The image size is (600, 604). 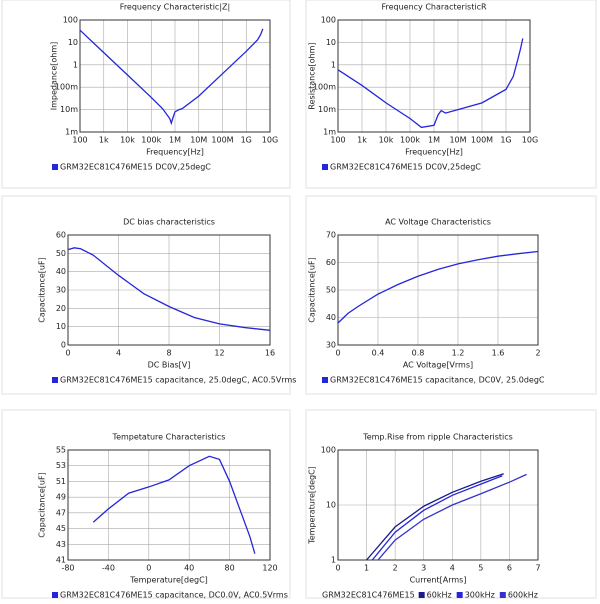 What do you see at coordinates (439, 595) in the screenshot?
I see `legend-label: 60kHz` at bounding box center [439, 595].